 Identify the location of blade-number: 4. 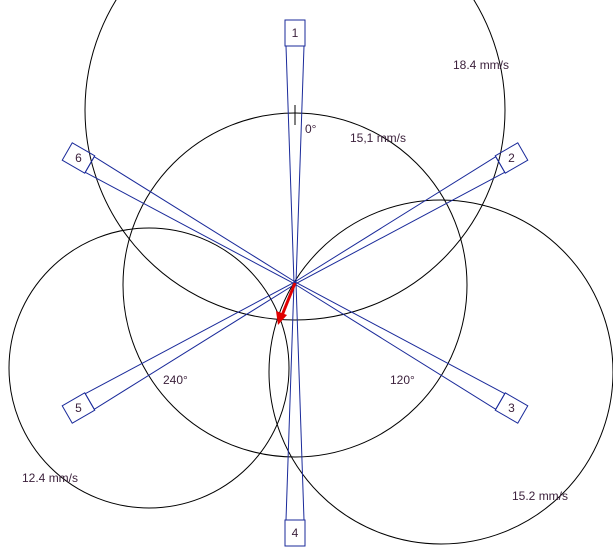
(295, 533).